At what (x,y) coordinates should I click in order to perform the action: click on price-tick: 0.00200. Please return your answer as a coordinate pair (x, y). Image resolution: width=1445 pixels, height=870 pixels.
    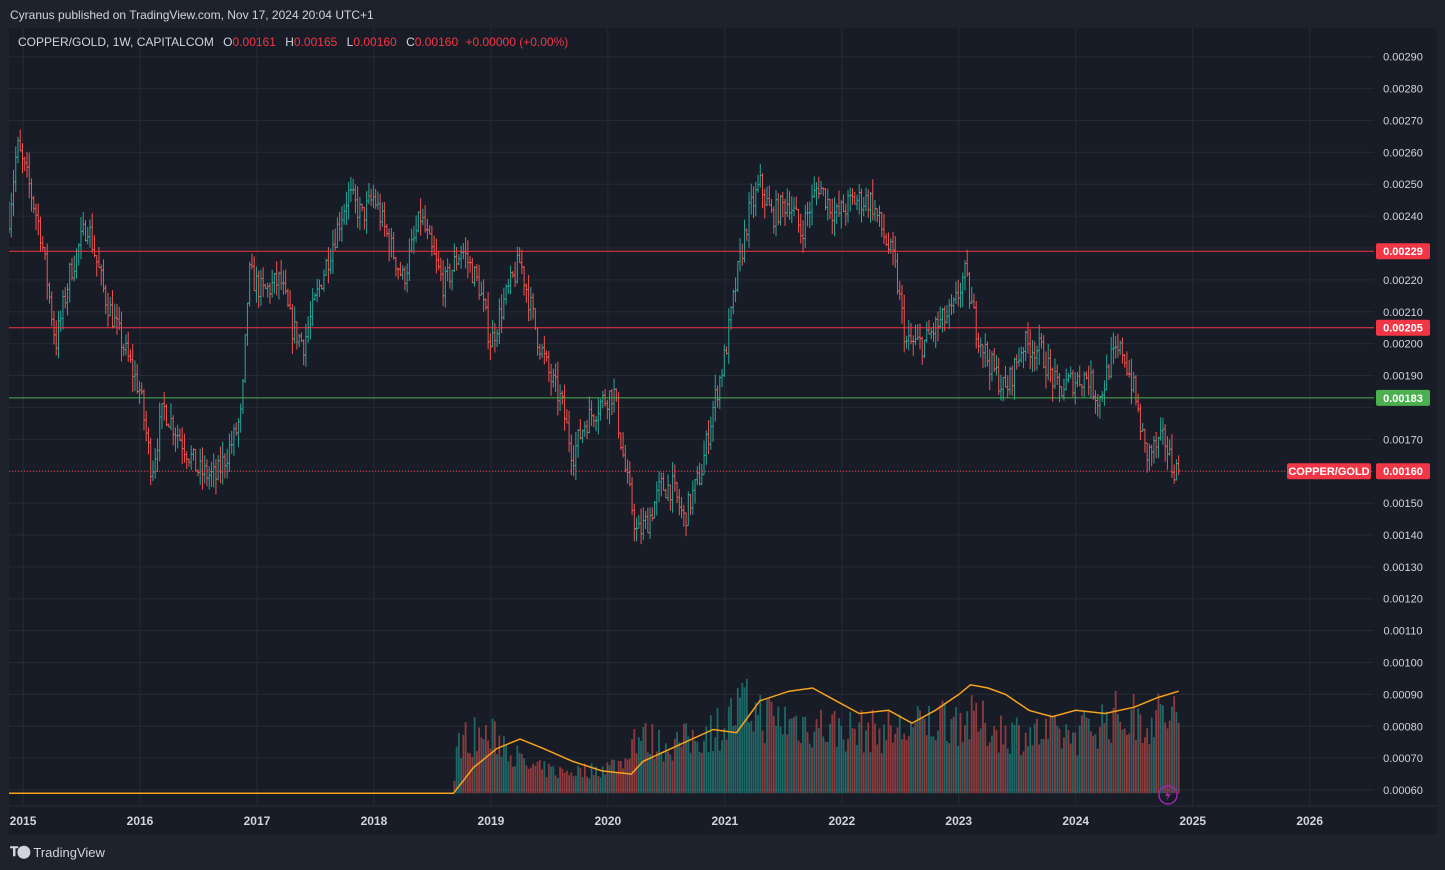
    Looking at the image, I should click on (1403, 345).